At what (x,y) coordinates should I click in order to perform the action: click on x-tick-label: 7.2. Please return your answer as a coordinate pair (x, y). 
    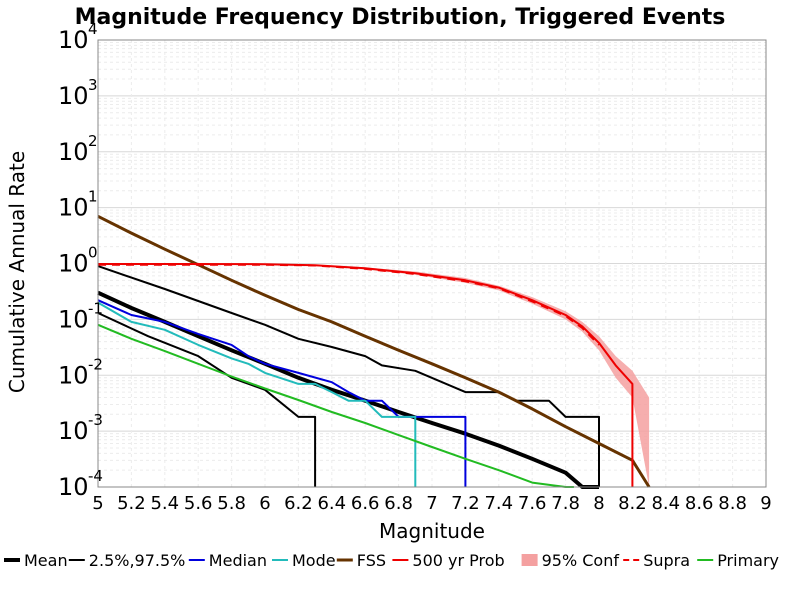
    Looking at the image, I should click on (465, 503).